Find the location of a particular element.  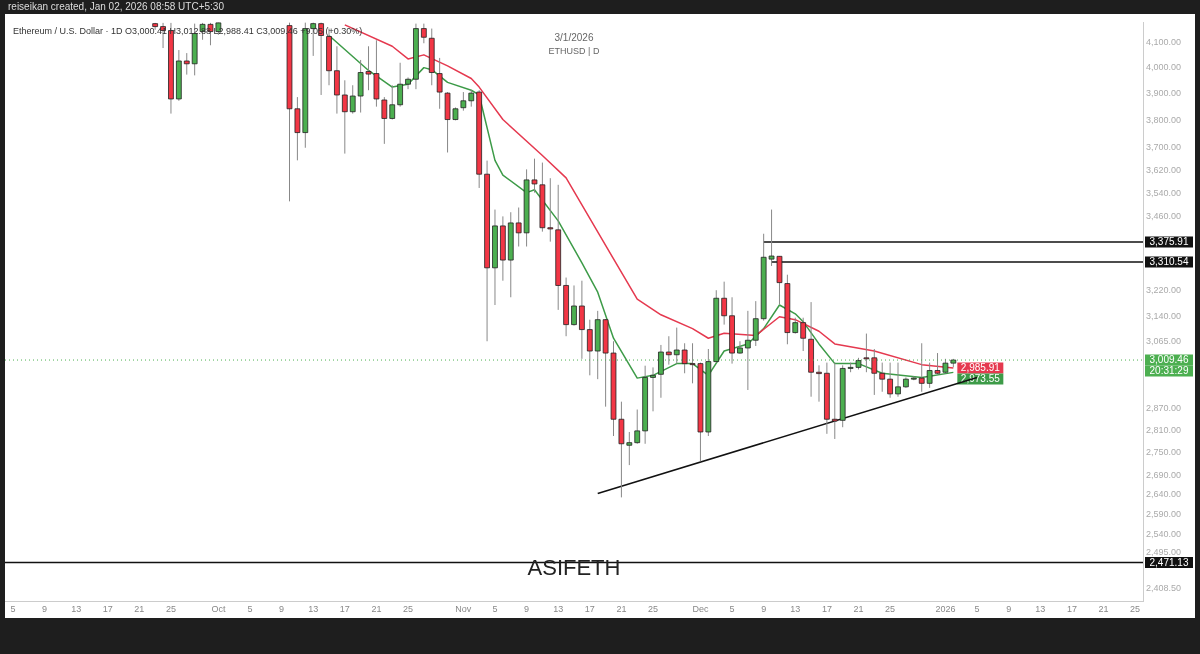

y-tick-label: 3,220.00 is located at coordinates (1164, 290).